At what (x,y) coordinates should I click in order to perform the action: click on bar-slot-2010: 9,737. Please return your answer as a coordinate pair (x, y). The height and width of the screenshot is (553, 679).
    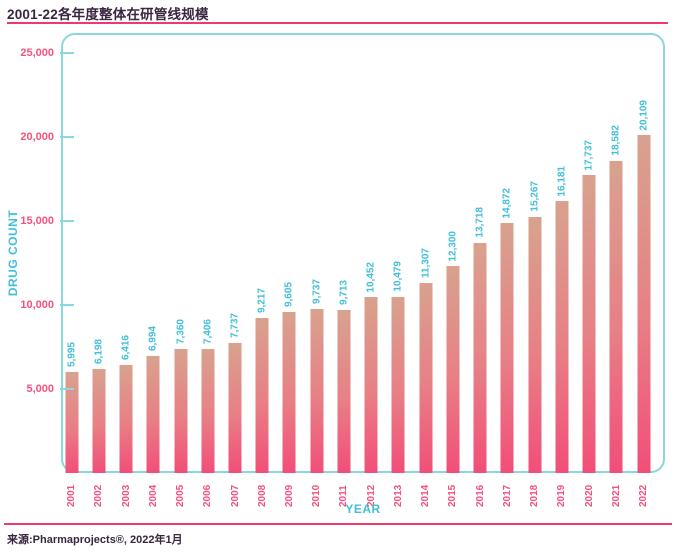
    Looking at the image, I should click on (316, 254).